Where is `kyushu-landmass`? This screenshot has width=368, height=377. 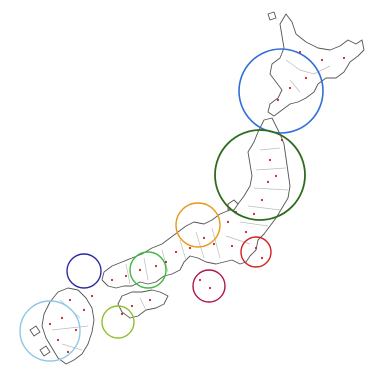 kyushu-landmass is located at coordinates (68, 326).